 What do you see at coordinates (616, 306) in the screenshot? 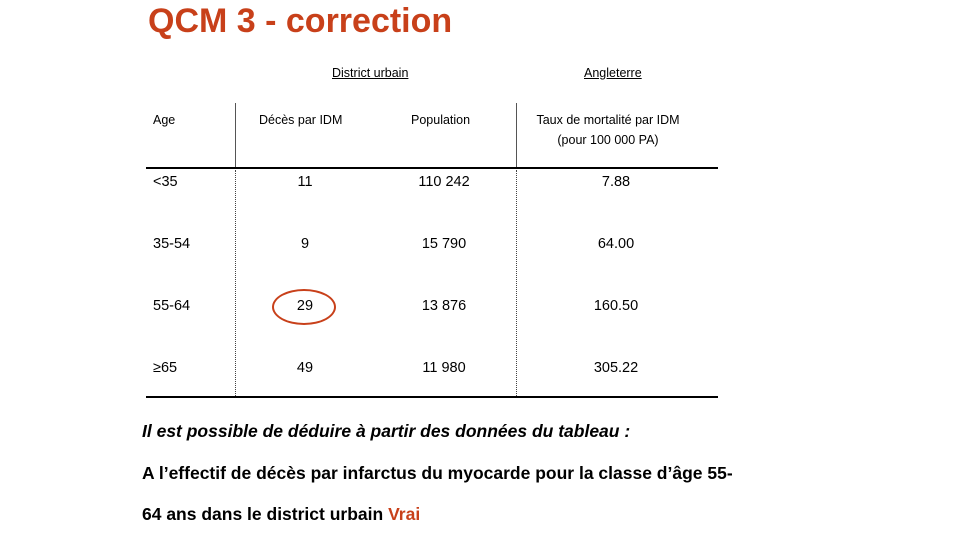
I see `cell-rate: 160.50` at bounding box center [616, 306].